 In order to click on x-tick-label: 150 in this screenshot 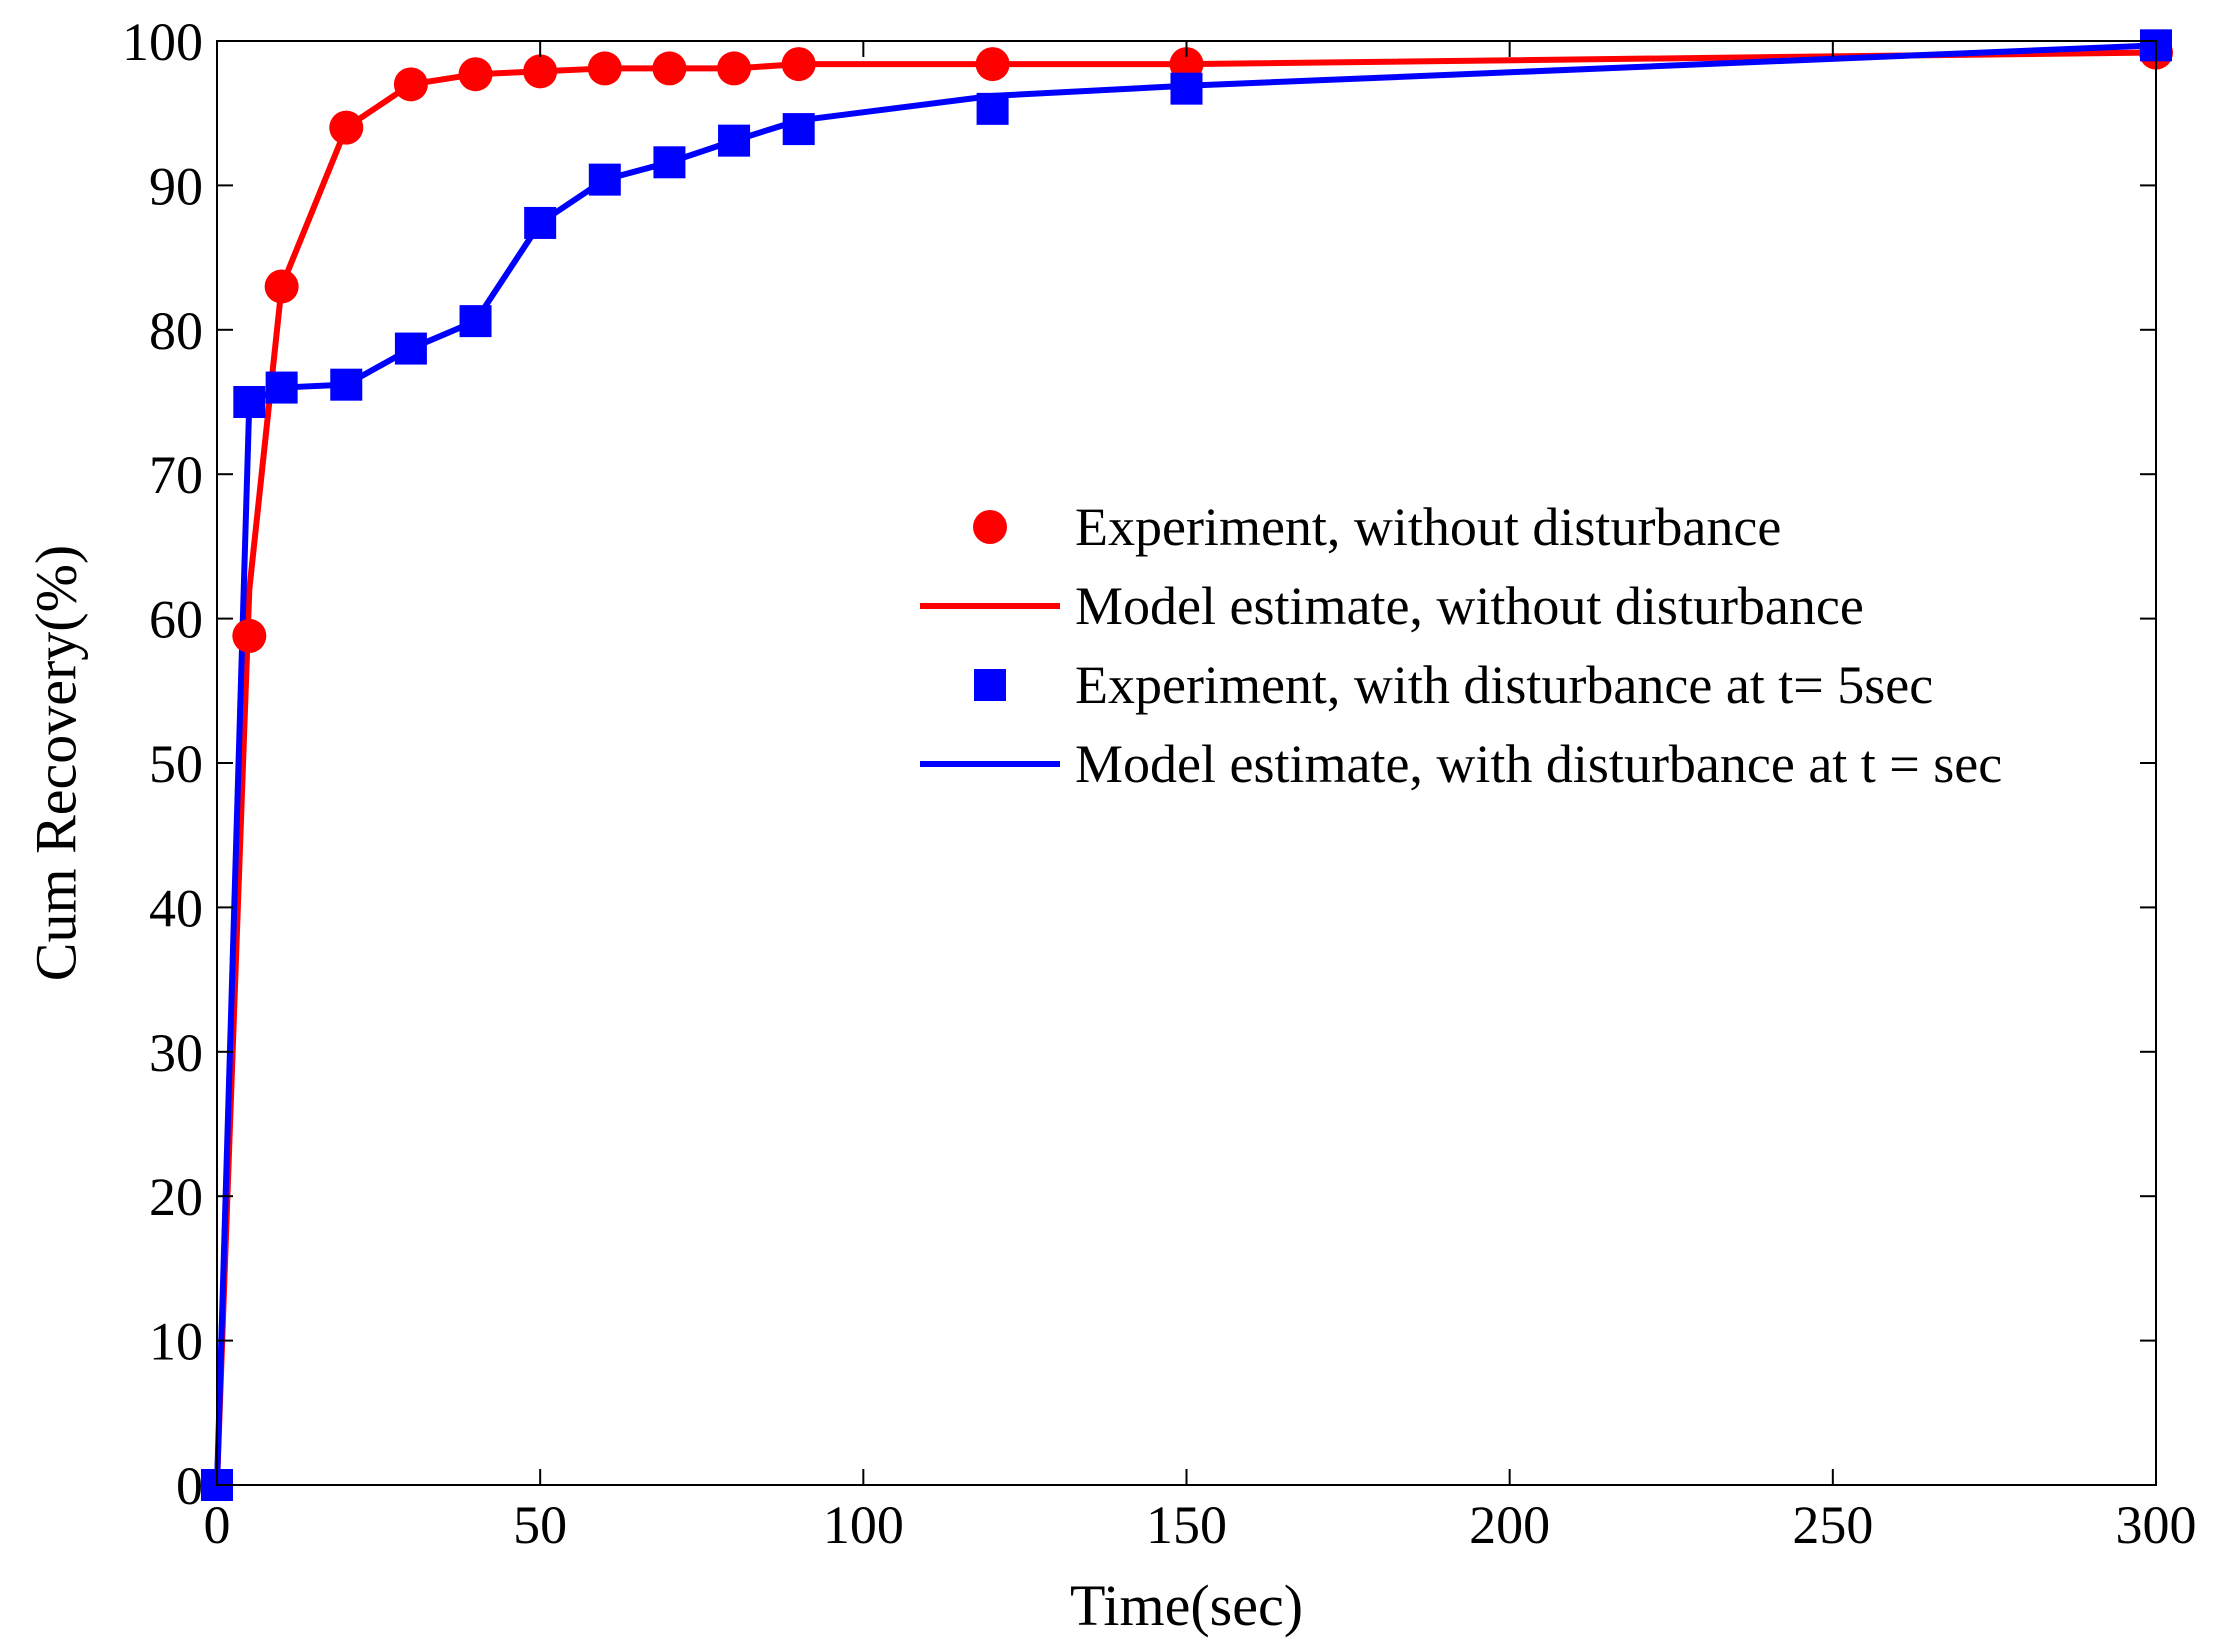, I will do `click(1186, 1525)`.